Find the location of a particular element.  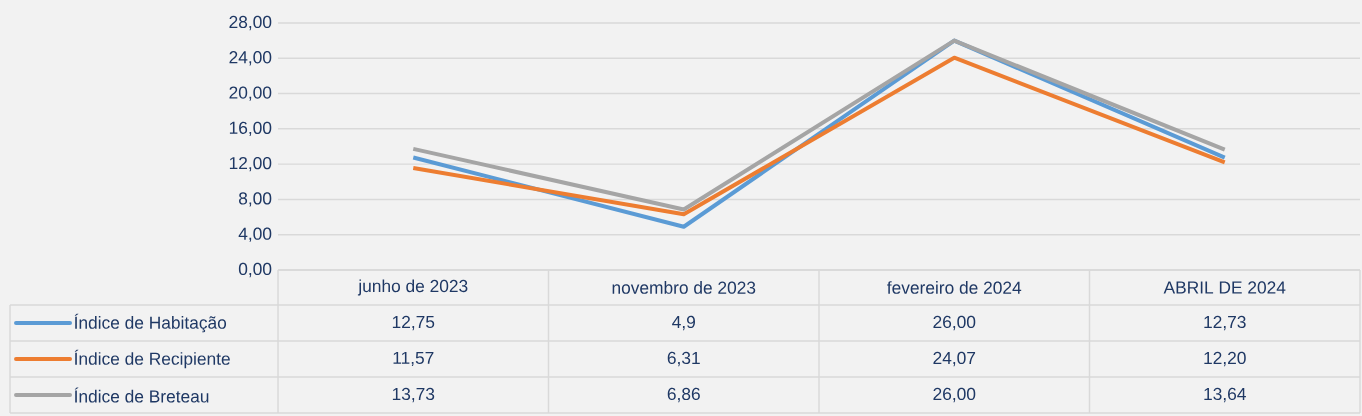

data-label: 4,9 is located at coordinates (683, 323).